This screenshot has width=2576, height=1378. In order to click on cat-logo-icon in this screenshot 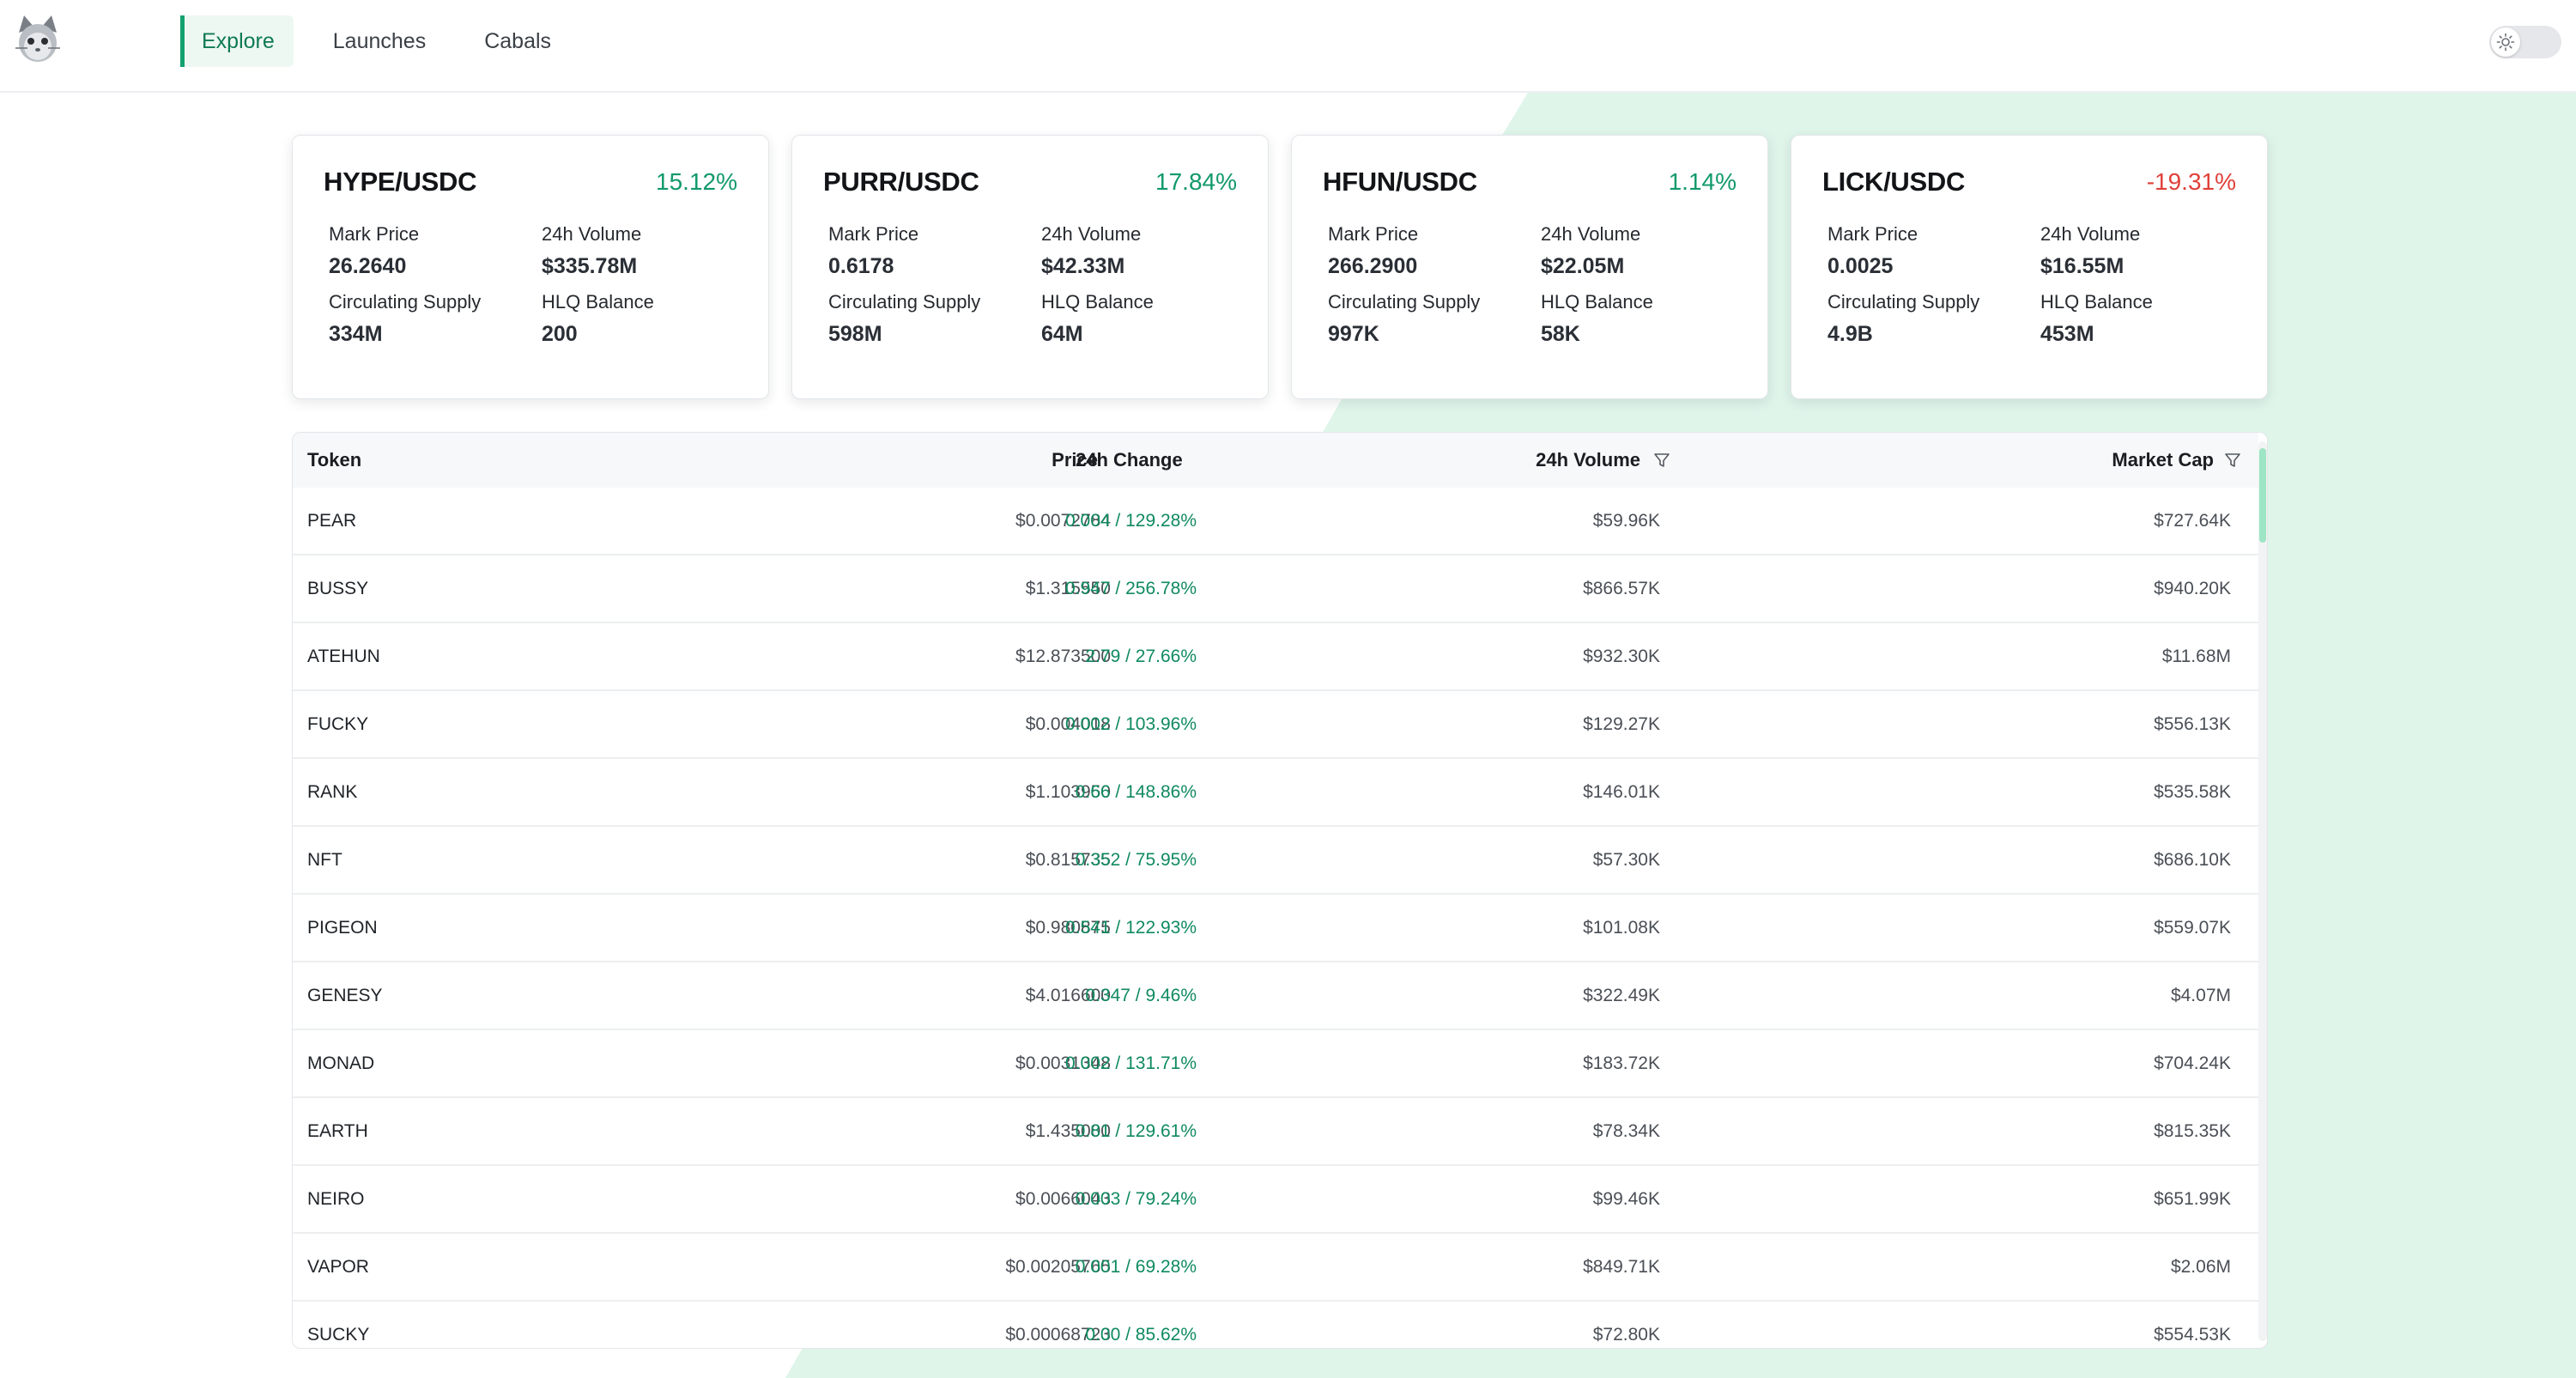, I will do `click(38, 39)`.